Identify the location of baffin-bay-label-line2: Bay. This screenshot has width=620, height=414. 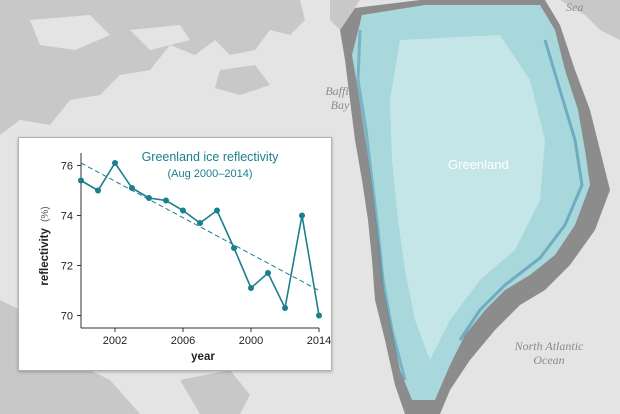
(340, 105).